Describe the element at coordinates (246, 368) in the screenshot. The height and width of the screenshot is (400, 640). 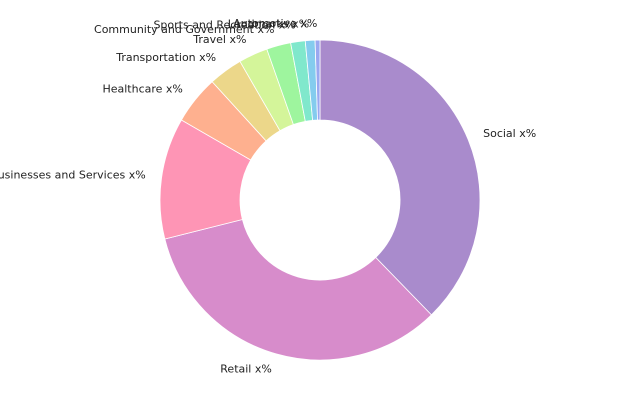
I see `slice-label-1: Retail x%` at that location.